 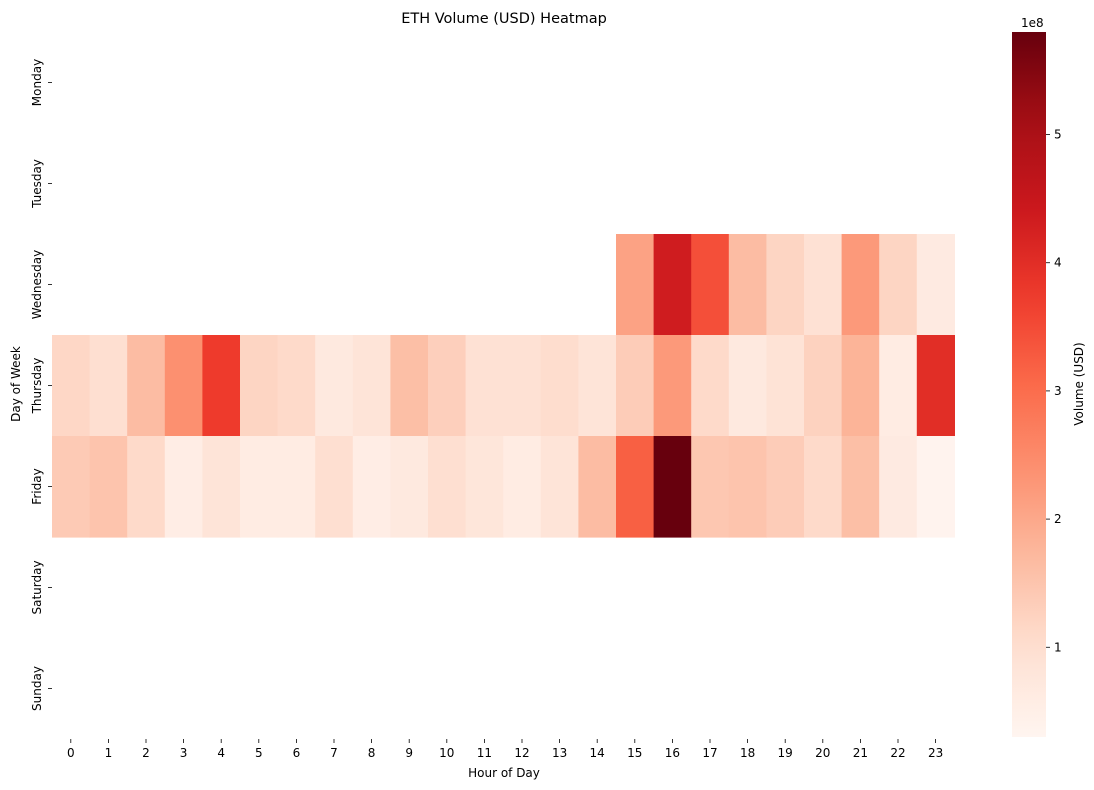 I want to click on x-tick-label: 11, so click(x=484, y=753).